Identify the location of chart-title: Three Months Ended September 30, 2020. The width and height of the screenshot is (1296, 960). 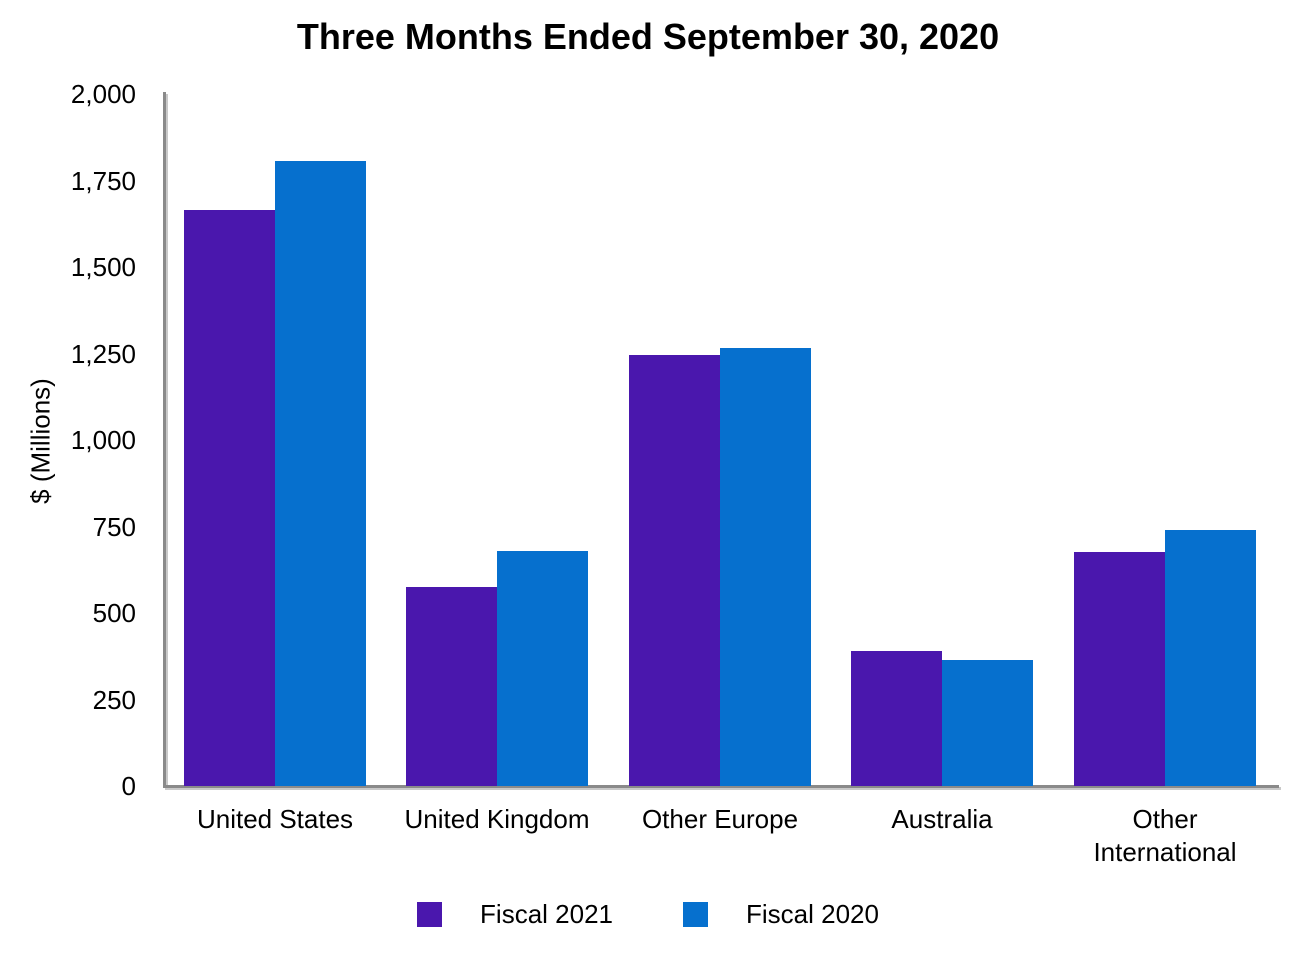
(648, 36).